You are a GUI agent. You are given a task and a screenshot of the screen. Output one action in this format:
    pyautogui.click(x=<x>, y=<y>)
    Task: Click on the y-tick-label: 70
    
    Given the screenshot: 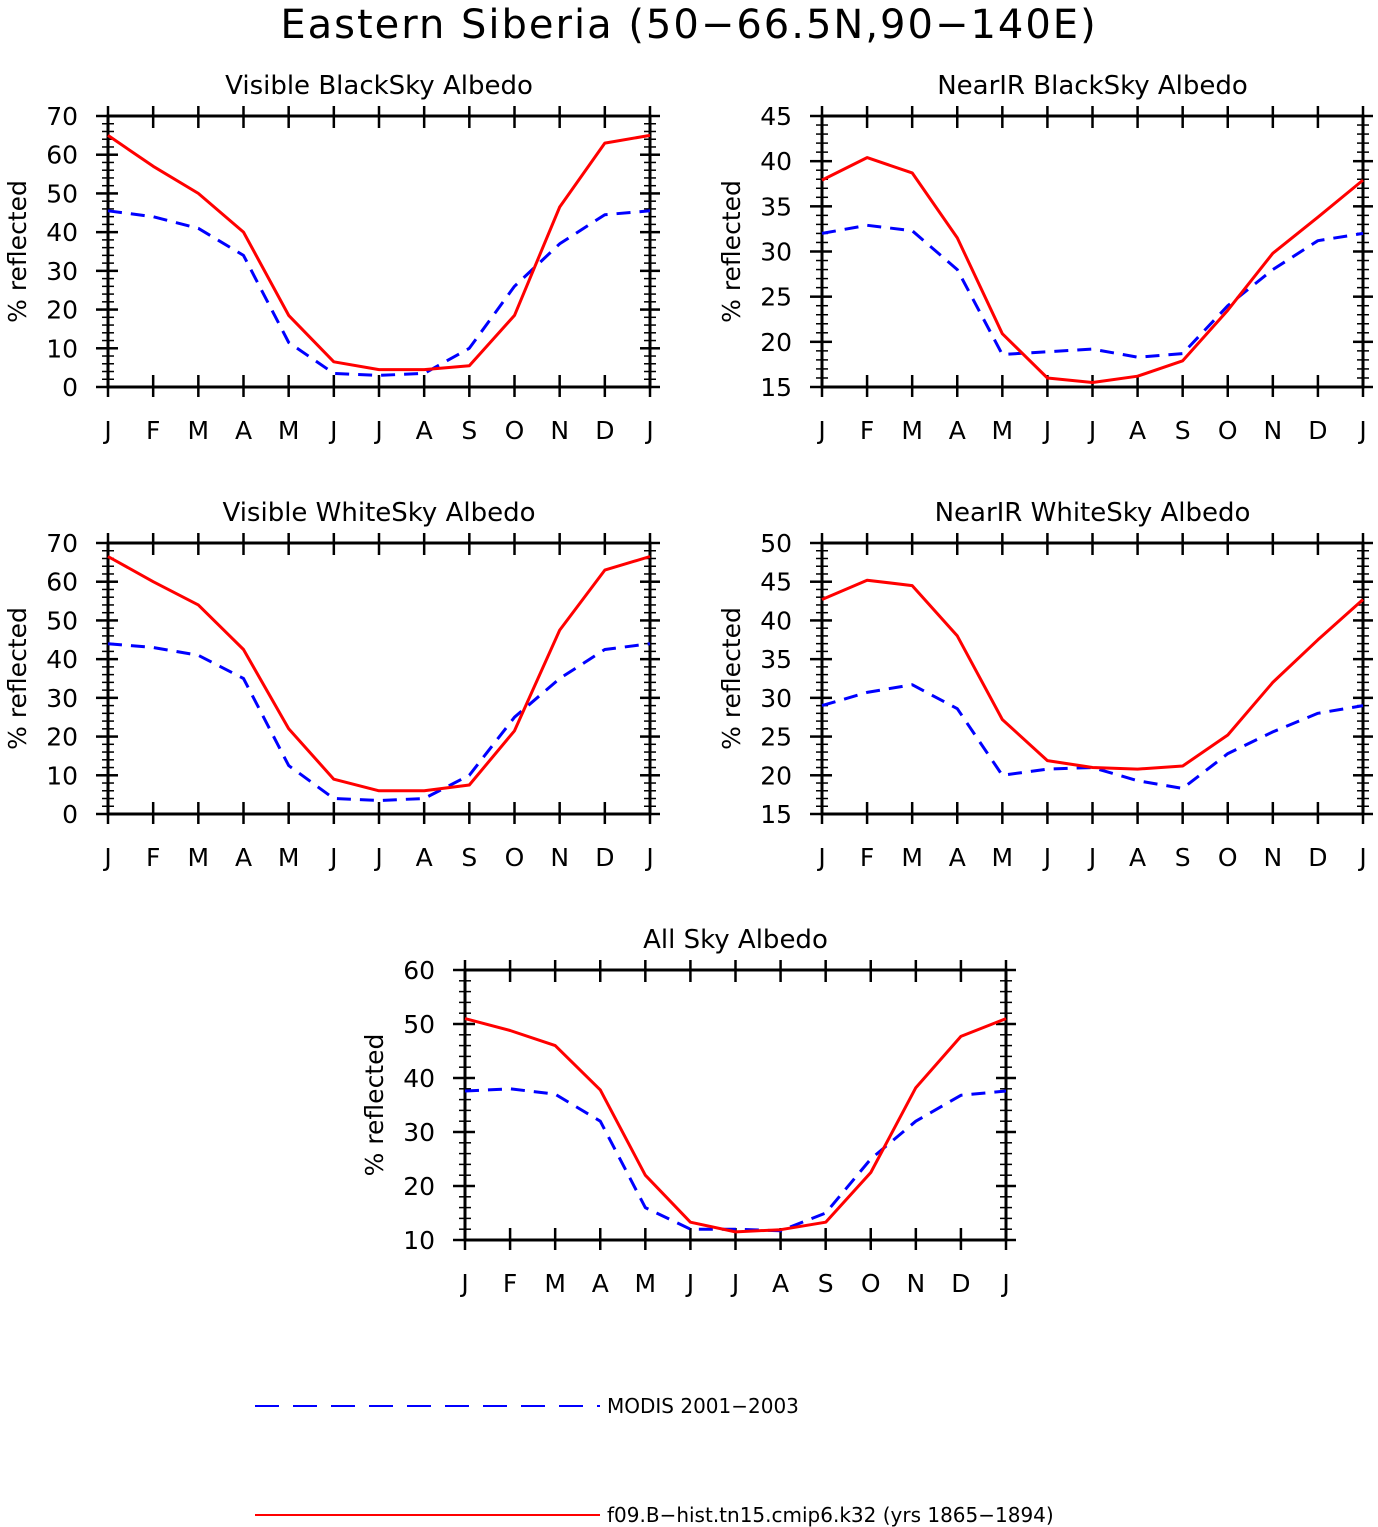 What is the action you would take?
    pyautogui.click(x=62, y=543)
    